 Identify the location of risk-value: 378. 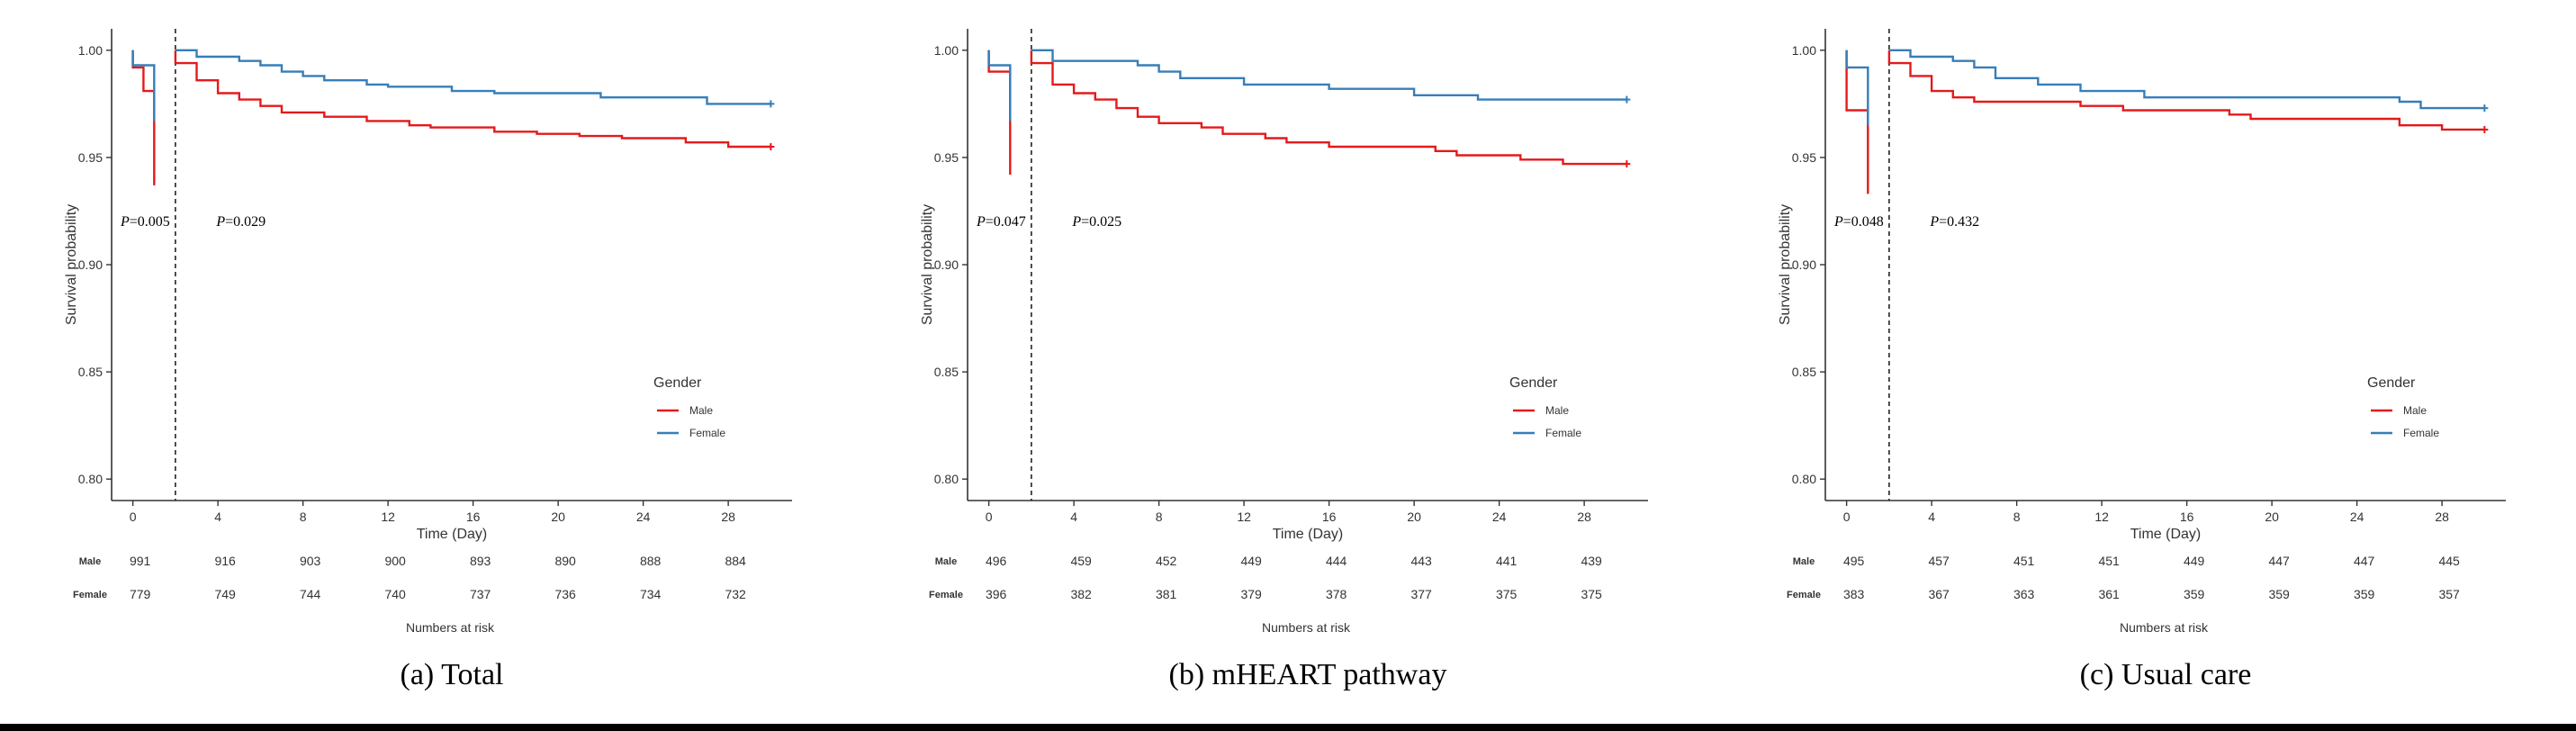
(1336, 594).